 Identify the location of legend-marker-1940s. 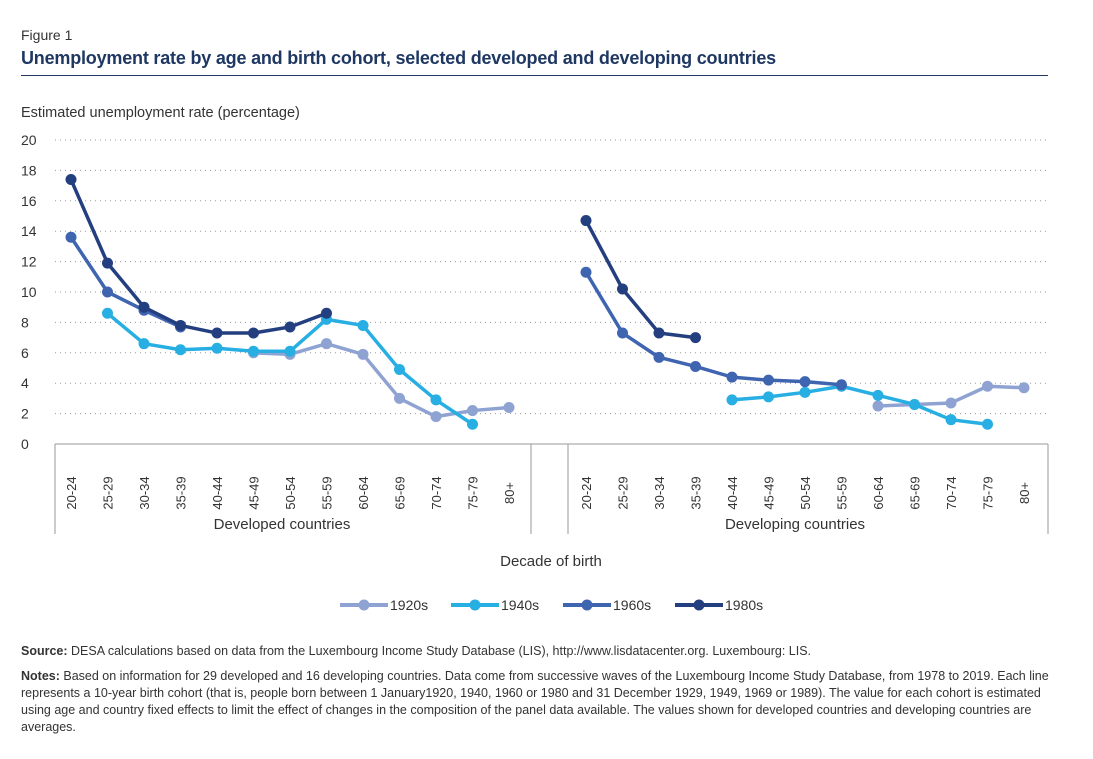
(475, 605).